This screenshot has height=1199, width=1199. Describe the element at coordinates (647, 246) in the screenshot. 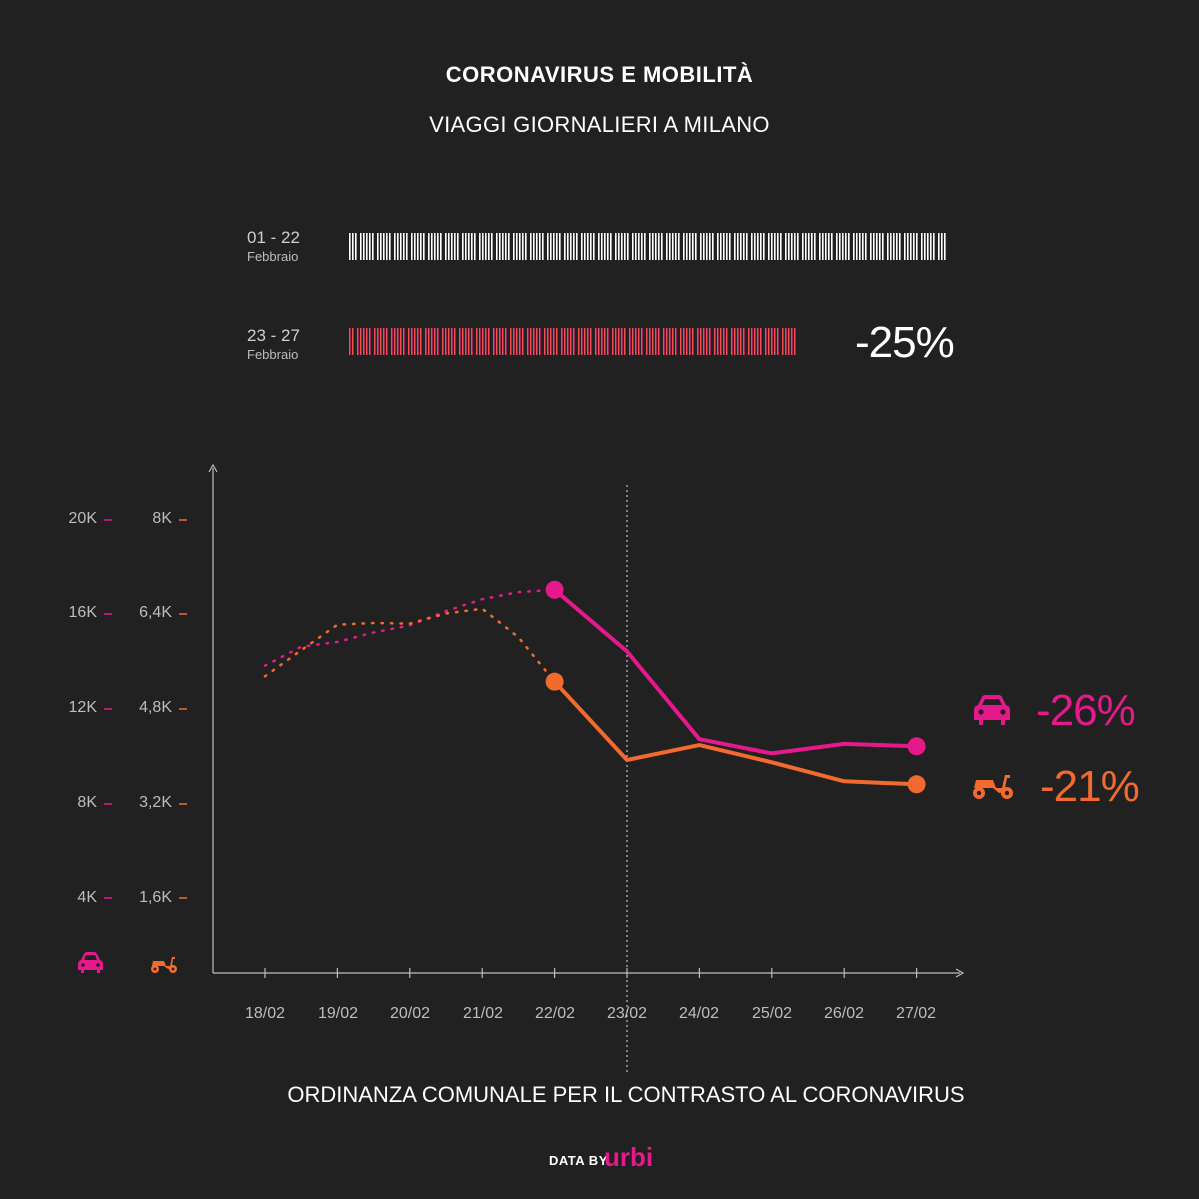

I see `period-before-bar` at that location.